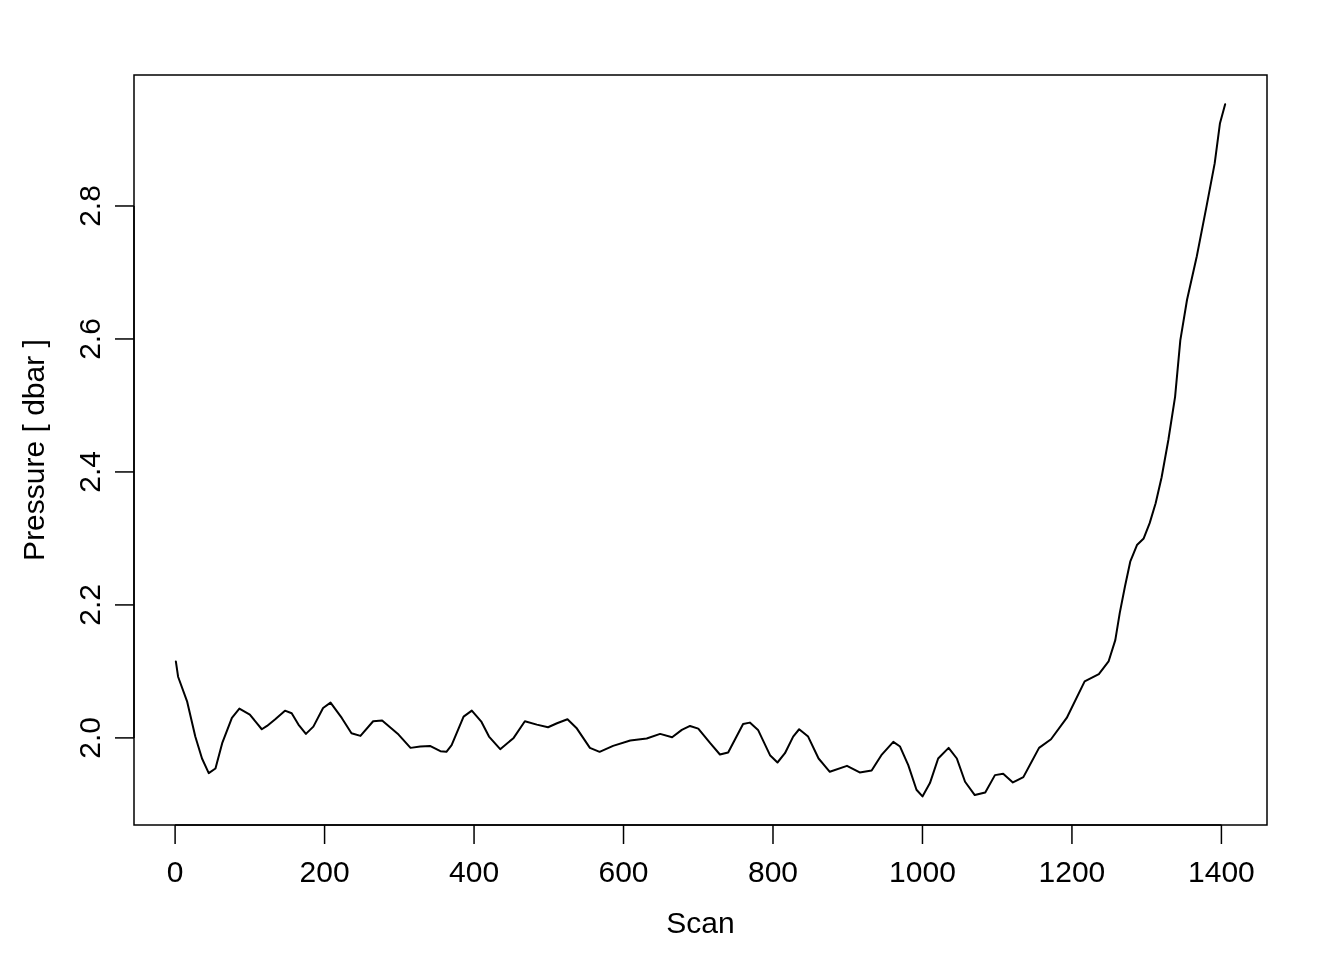 Image resolution: width=1344 pixels, height=960 pixels. What do you see at coordinates (773, 871) in the screenshot?
I see `x-tick-label: 800` at bounding box center [773, 871].